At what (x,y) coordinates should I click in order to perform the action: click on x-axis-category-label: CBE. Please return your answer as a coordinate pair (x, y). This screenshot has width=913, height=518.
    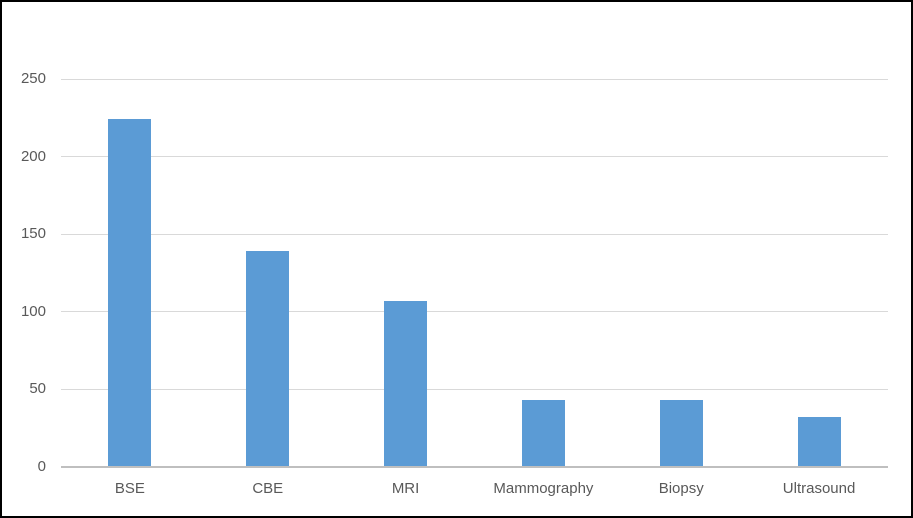
    Looking at the image, I should click on (268, 488).